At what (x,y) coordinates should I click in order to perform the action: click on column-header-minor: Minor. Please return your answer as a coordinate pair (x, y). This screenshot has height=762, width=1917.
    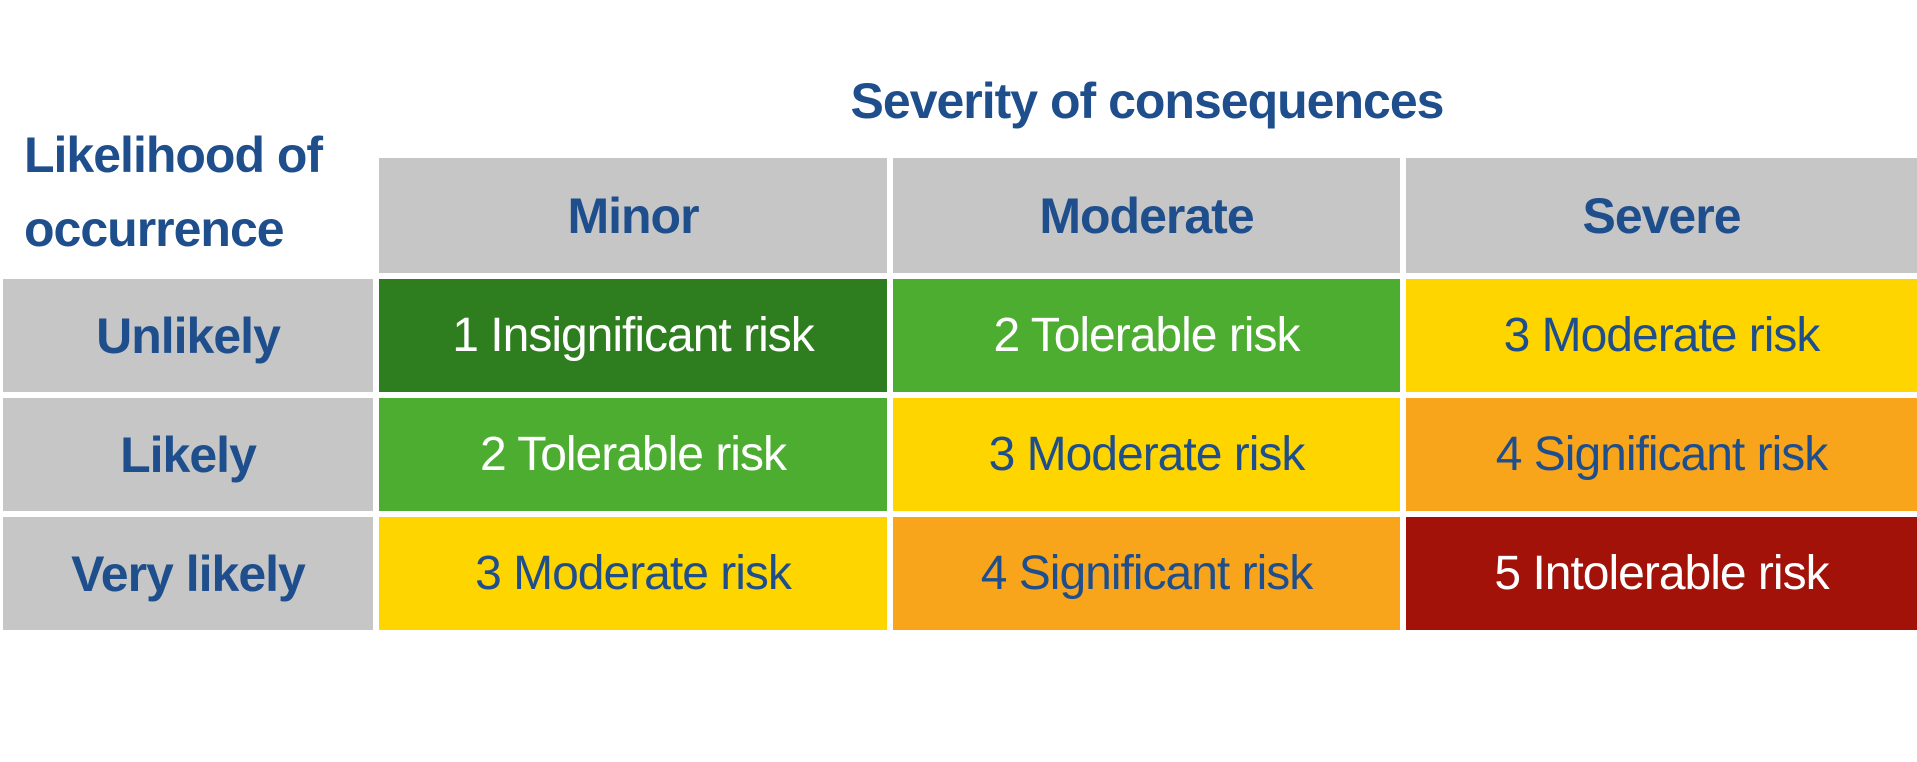
    Looking at the image, I should click on (633, 215).